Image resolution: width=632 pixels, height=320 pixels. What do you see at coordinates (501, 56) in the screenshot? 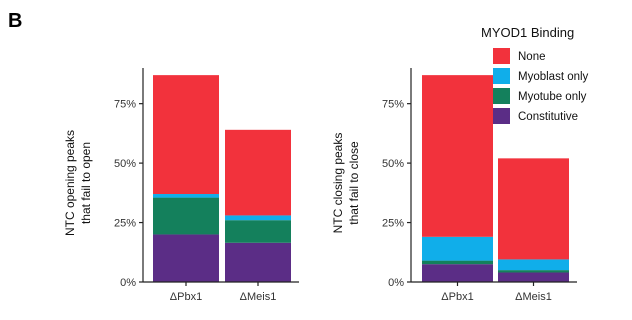
I see `legend-swatch-none` at bounding box center [501, 56].